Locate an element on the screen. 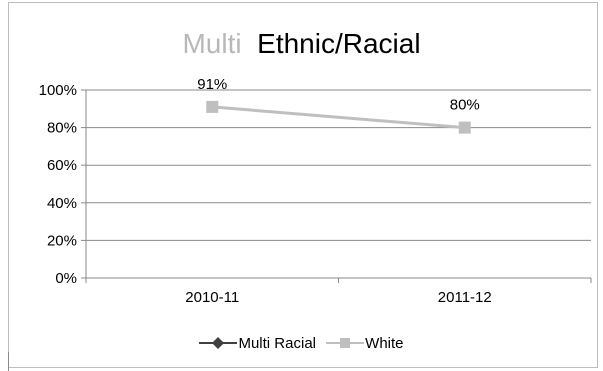 Image resolution: width=603 pixels, height=371 pixels. legend-item-white: White is located at coordinates (365, 343).